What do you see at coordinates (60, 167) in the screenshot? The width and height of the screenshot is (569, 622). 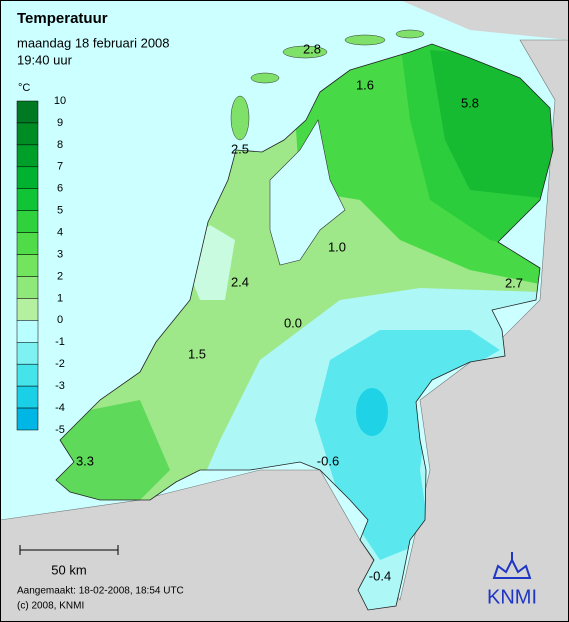 I see `legend-tick-label: 7` at bounding box center [60, 167].